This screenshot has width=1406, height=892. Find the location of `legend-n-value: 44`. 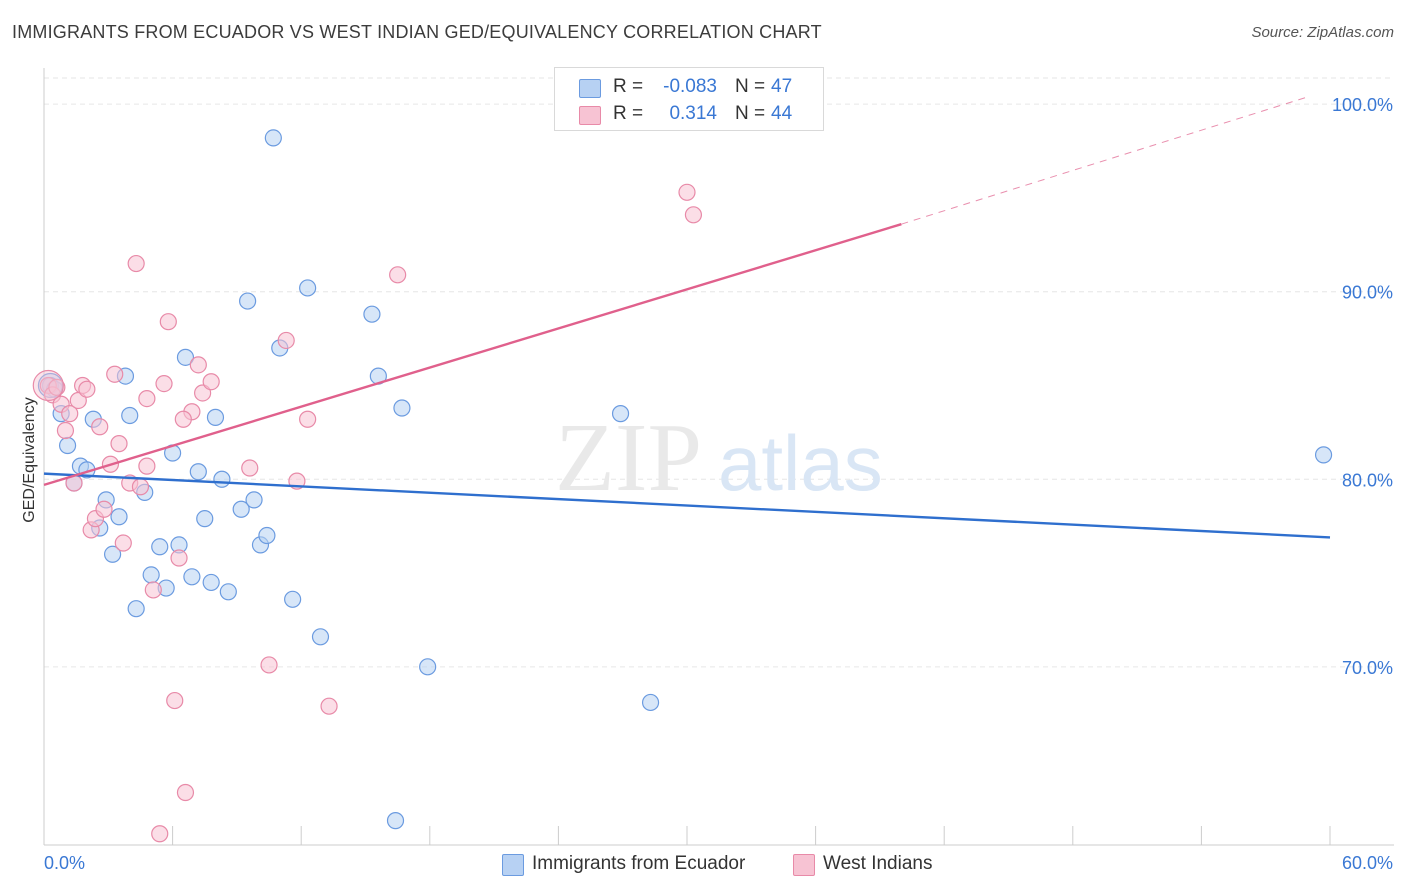

legend-n-value: 44 is located at coordinates (782, 113).